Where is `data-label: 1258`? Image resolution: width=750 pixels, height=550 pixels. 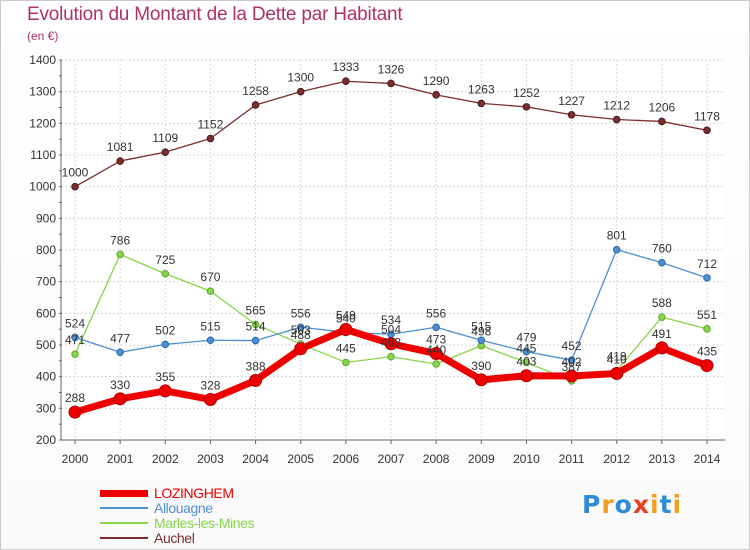
data-label: 1258 is located at coordinates (255, 91).